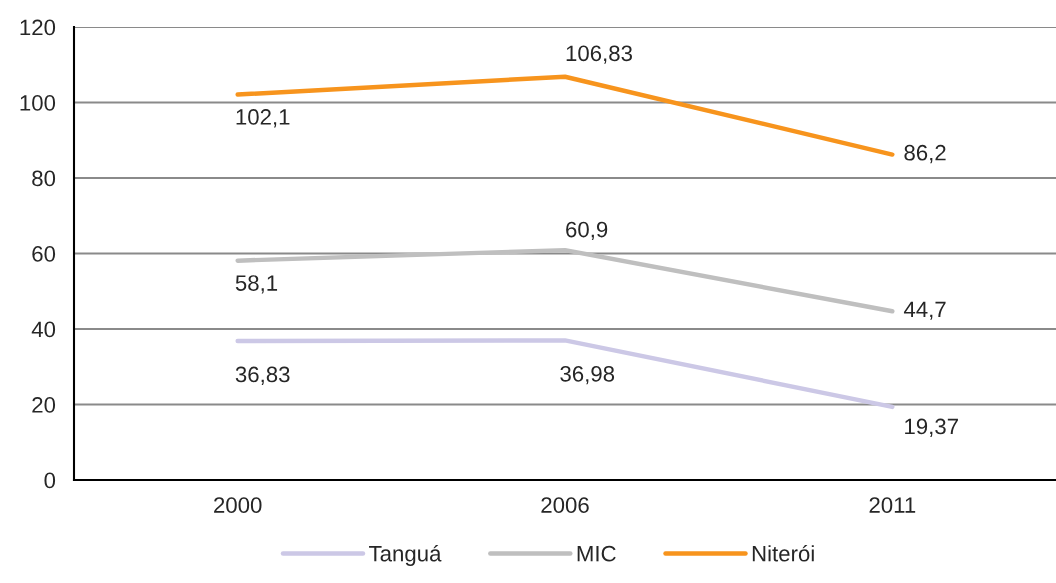  What do you see at coordinates (43, 329) in the screenshot?
I see `y-tick-label: 40` at bounding box center [43, 329].